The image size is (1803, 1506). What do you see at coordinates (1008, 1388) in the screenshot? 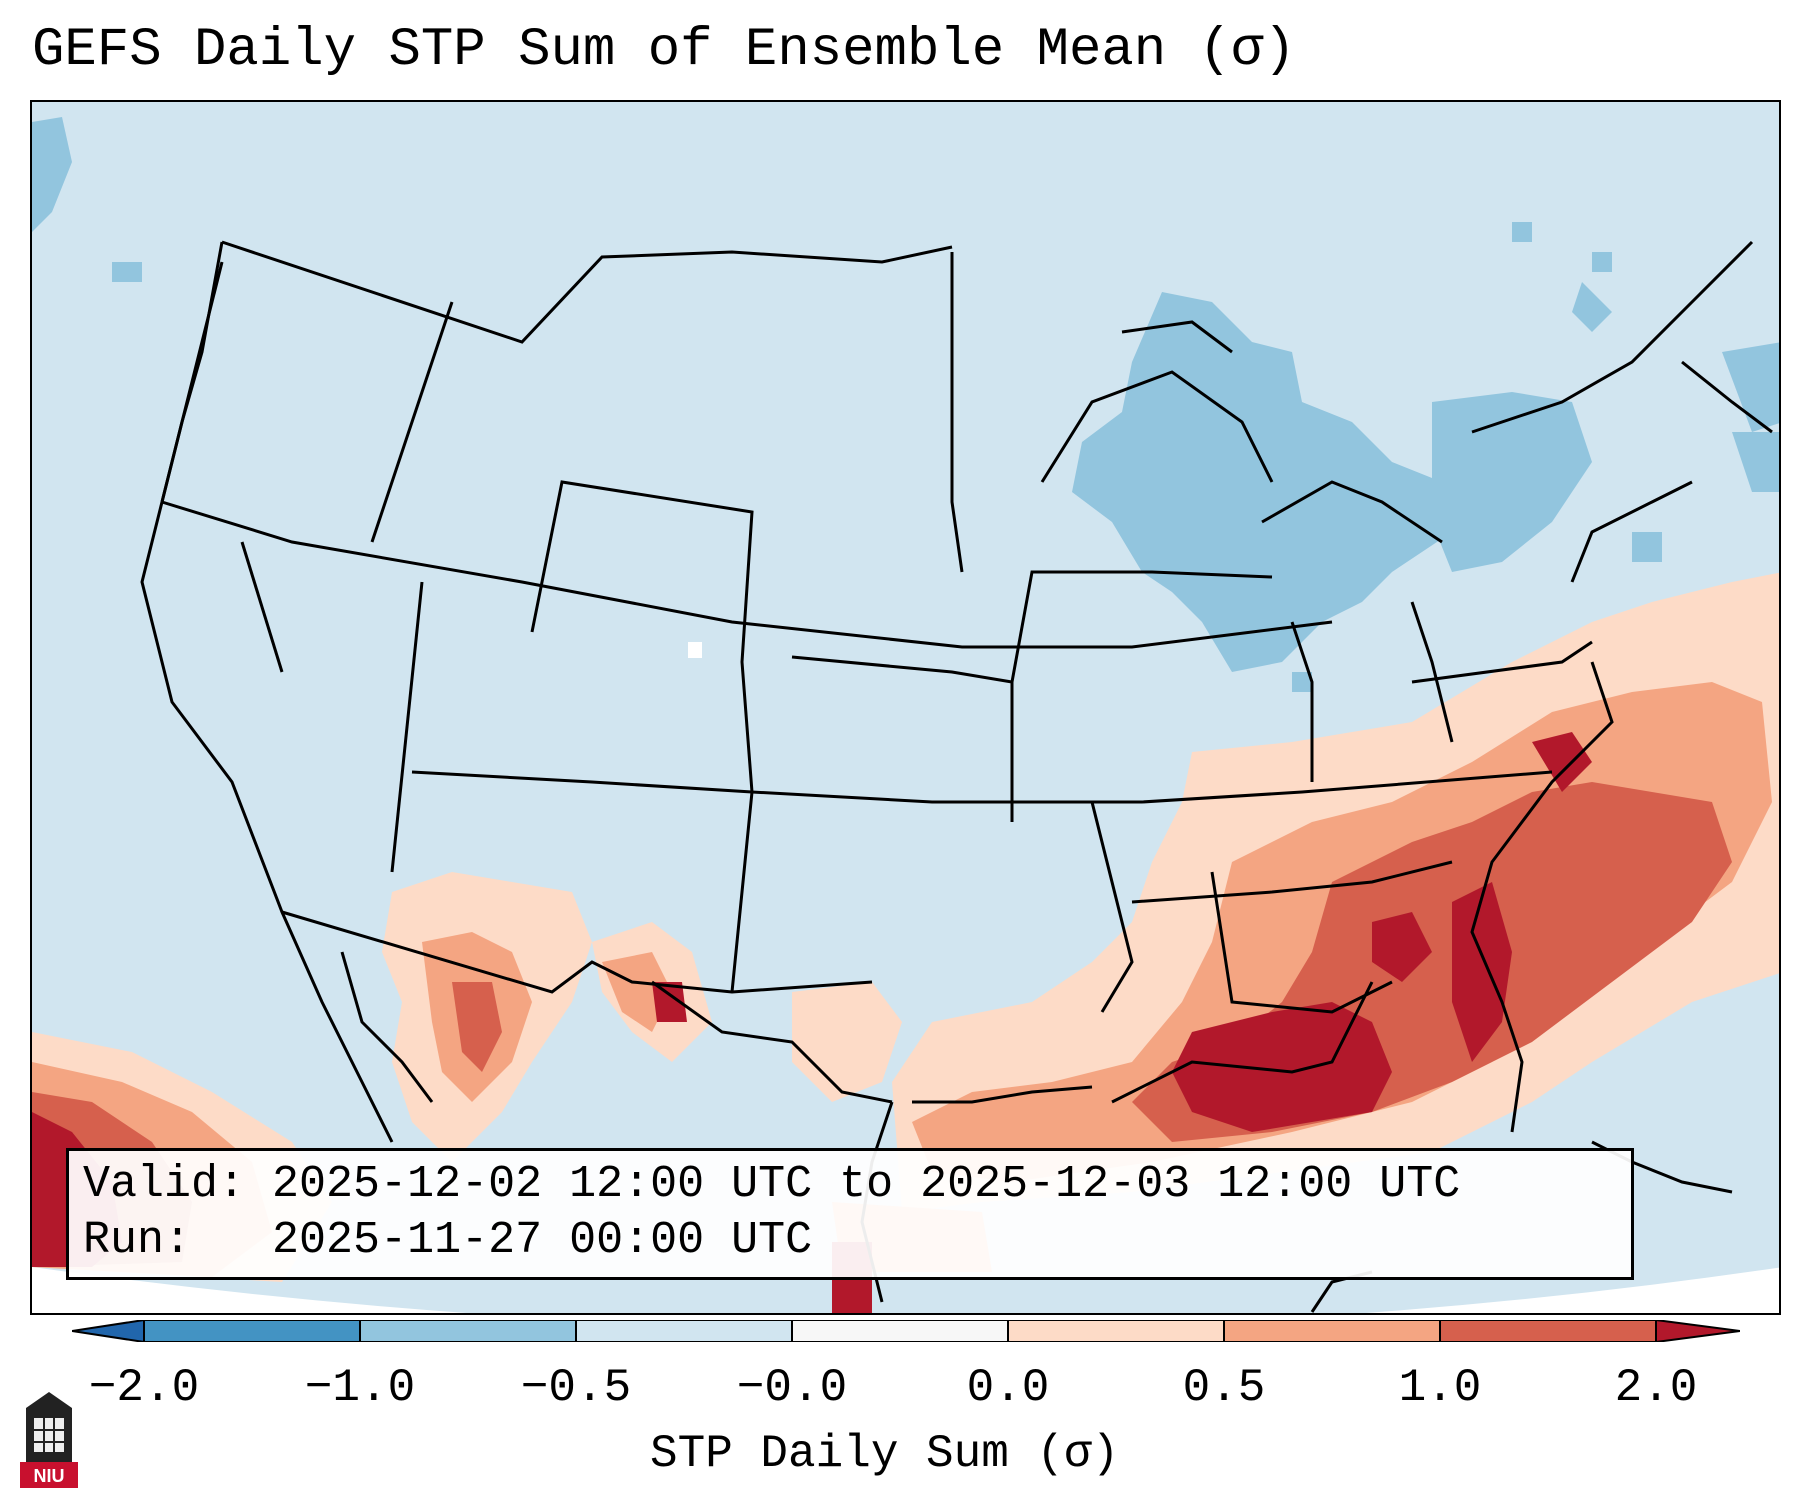
I see `colorbar-tick-label: 0.0` at bounding box center [1008, 1388].